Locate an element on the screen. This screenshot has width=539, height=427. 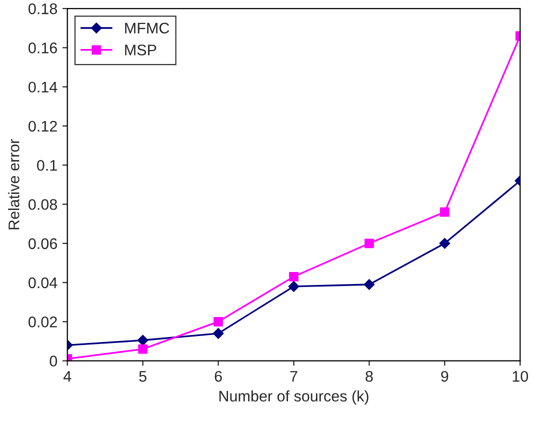
x-tick-label: 9 is located at coordinates (444, 376).